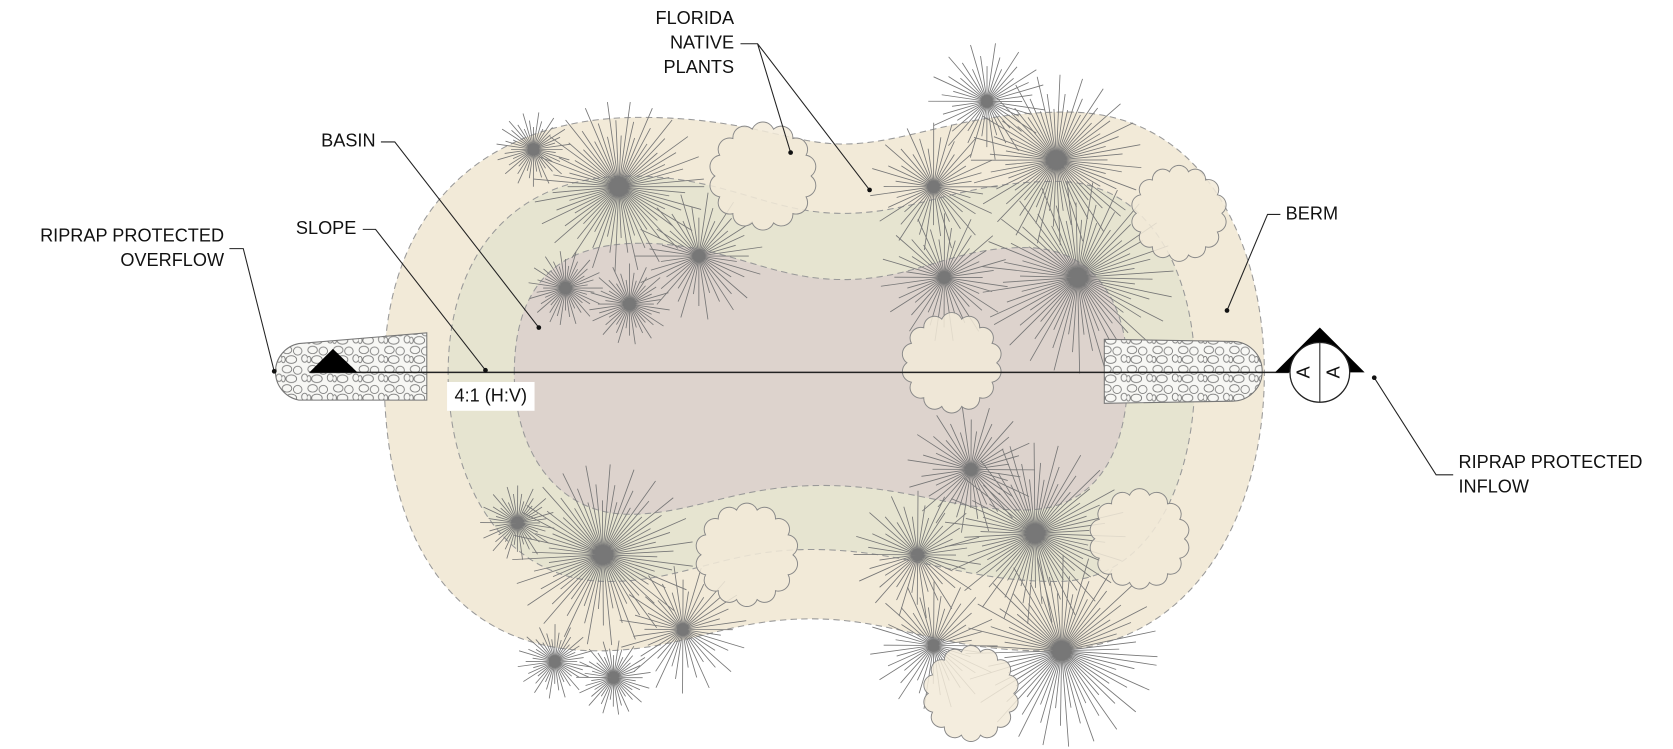  Describe the element at coordinates (172, 260) in the screenshot. I see `label-line: OVERFLOW` at that location.